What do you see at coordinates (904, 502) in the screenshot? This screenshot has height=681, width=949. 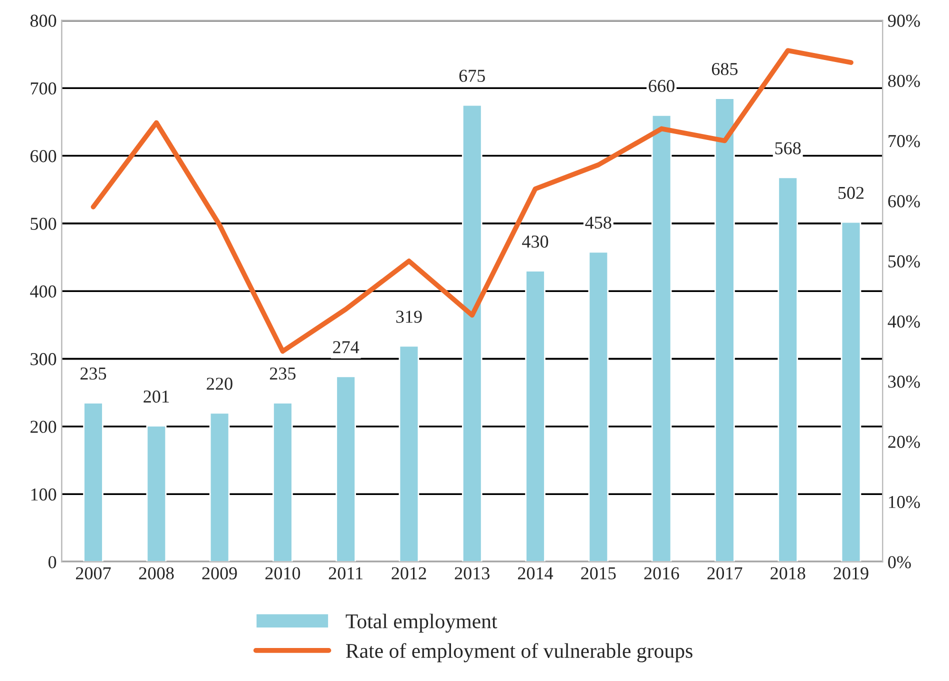 I see `y2-tick-label: 10%` at bounding box center [904, 502].